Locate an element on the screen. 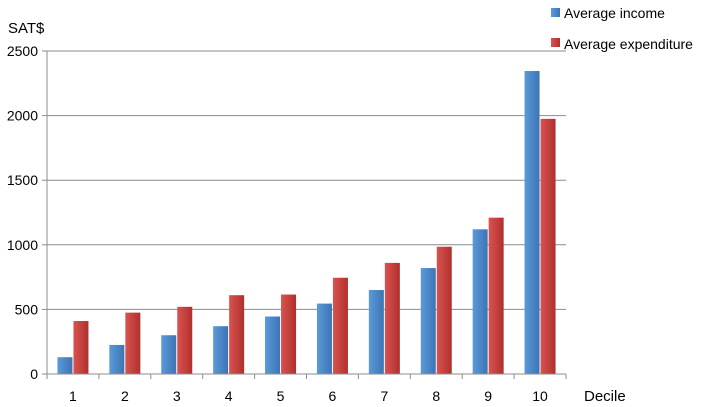  y-tick-label-2000: 2000 is located at coordinates (22, 116).